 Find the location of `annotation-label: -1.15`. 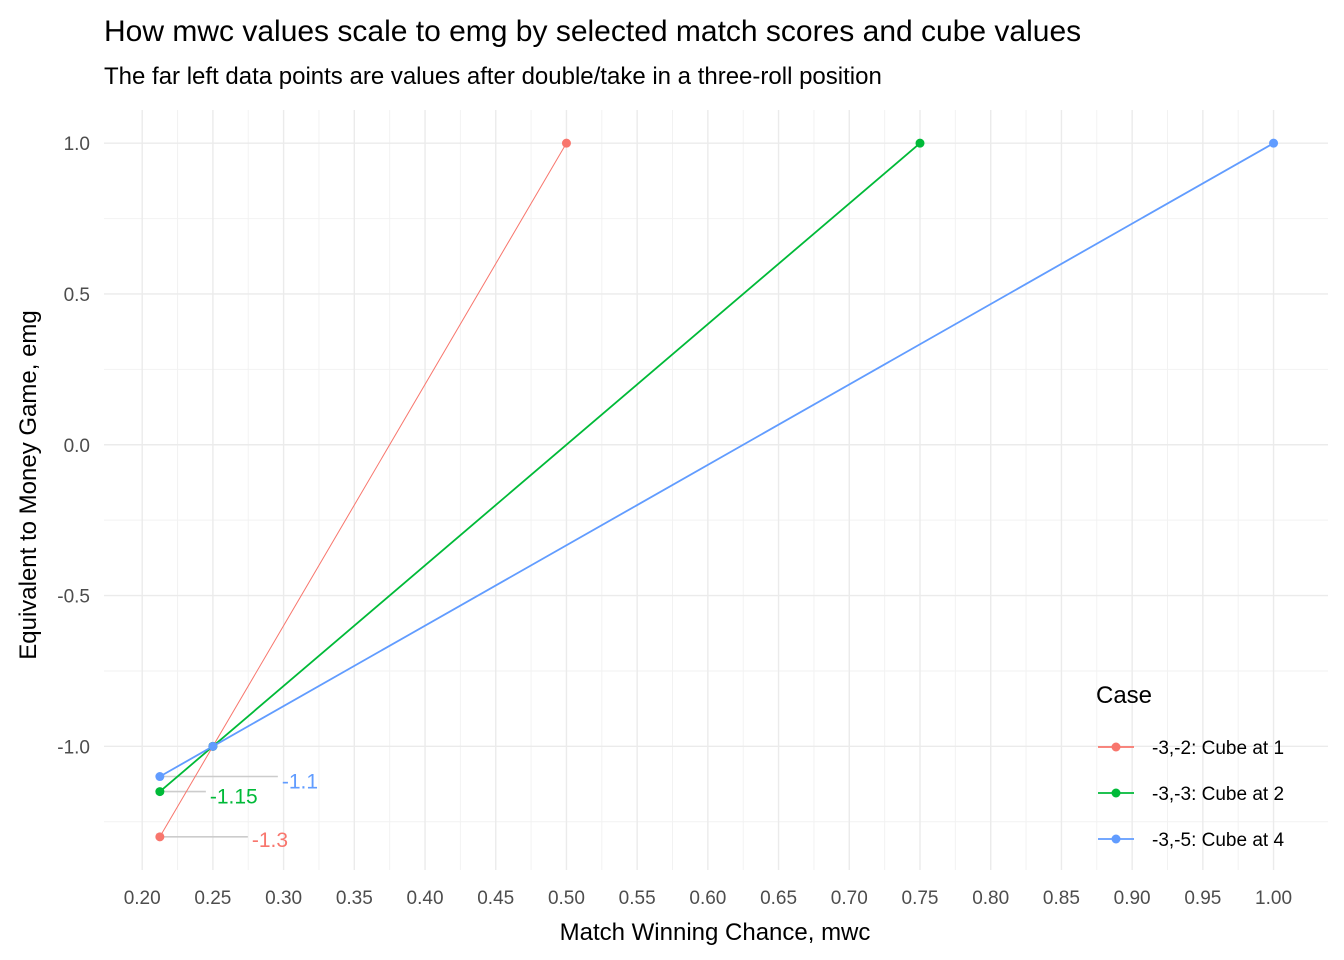

annotation-label: -1.15 is located at coordinates (234, 797).